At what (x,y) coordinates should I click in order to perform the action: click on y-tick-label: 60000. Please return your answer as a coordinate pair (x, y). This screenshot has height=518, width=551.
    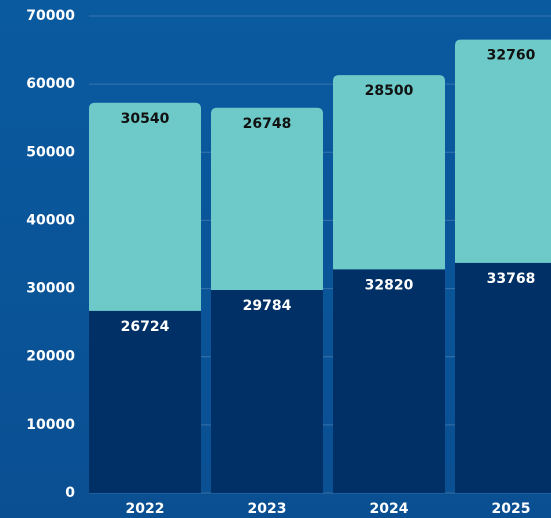
    Looking at the image, I should click on (50, 84).